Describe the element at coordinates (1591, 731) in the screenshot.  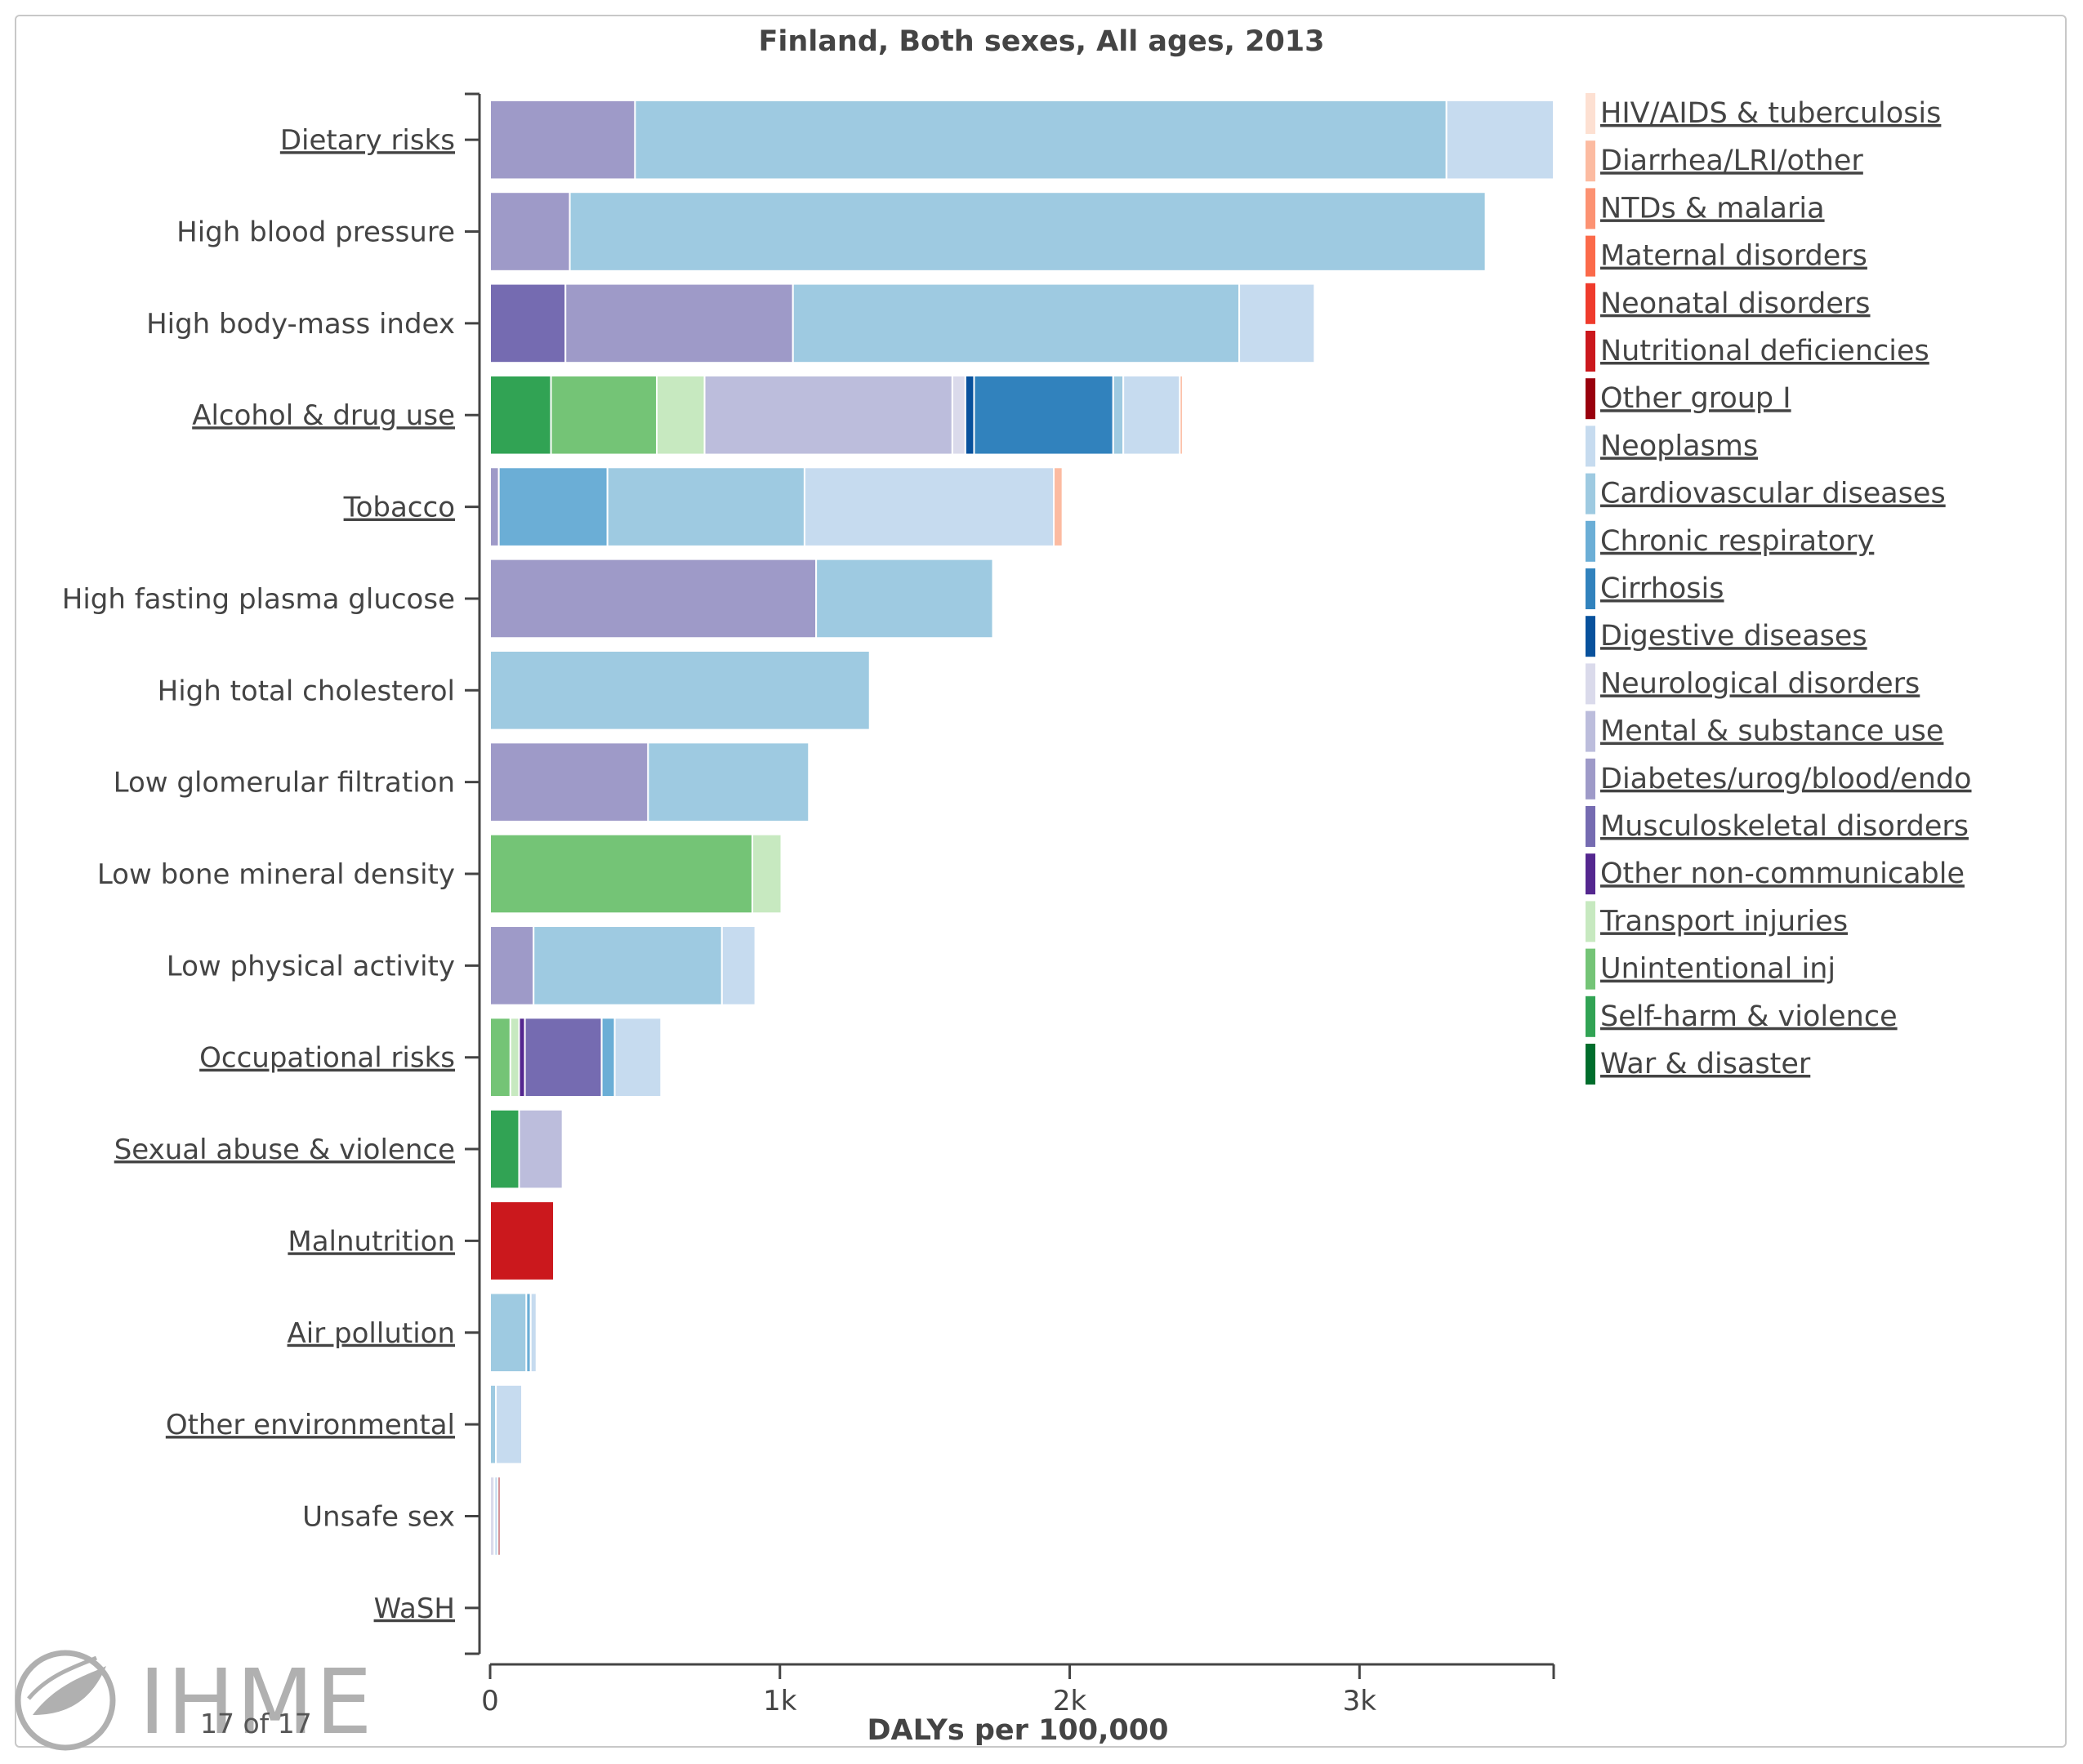
I see `legend-swatch-mental-substance-use` at that location.